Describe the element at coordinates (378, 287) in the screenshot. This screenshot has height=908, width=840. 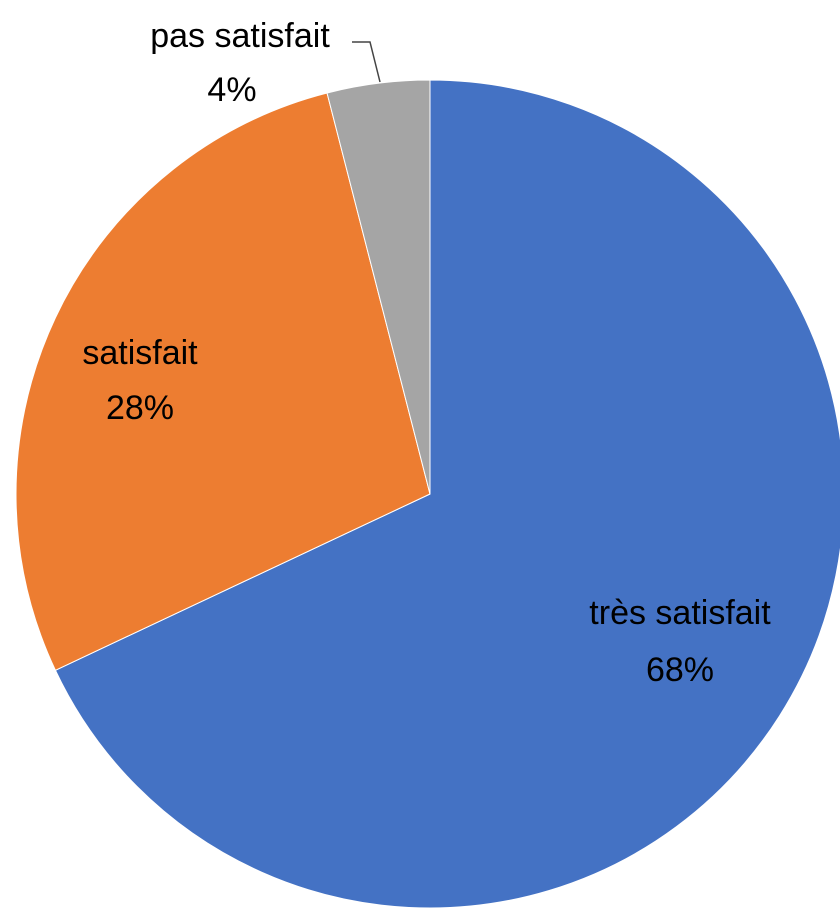
I see `pie-slice` at that location.